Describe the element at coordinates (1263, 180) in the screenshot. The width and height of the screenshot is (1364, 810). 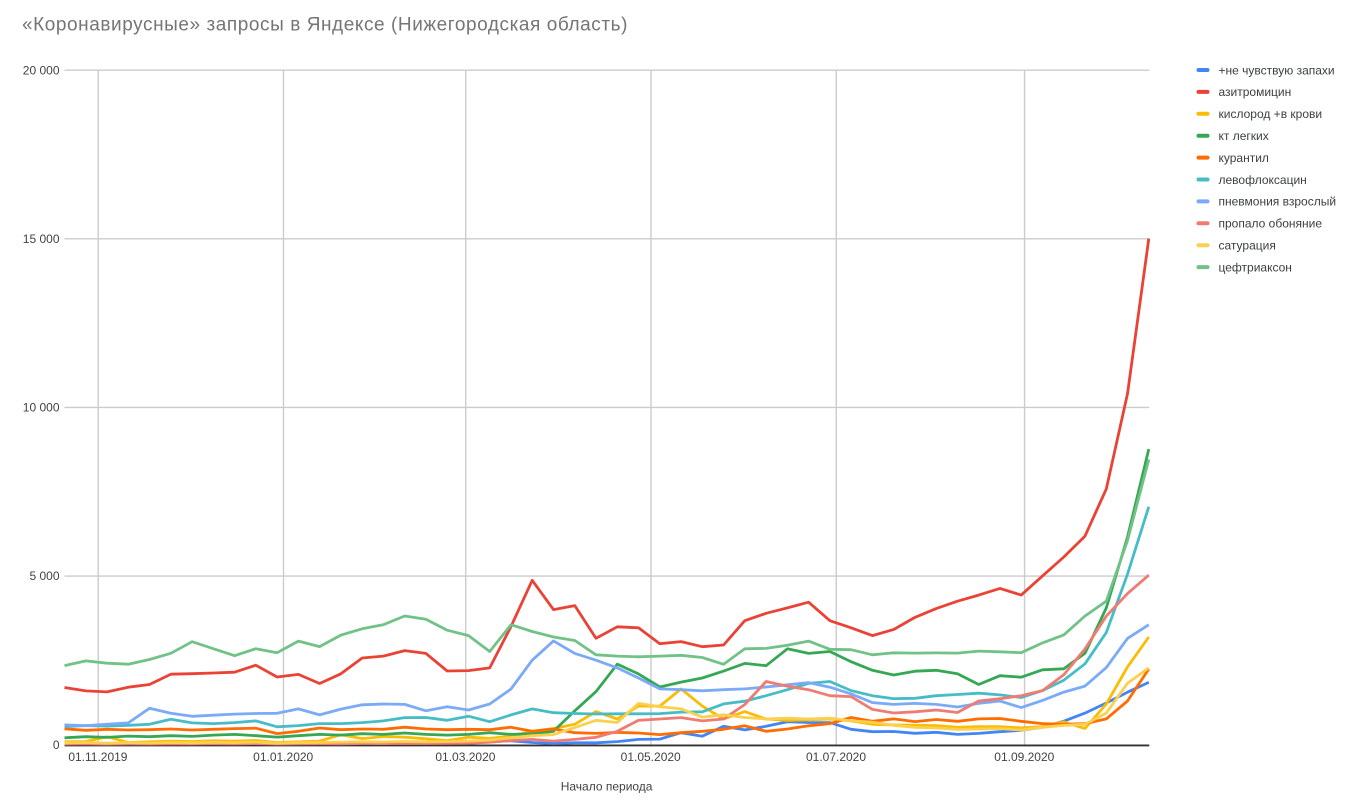
I see `svg-text: левофлоксацин` at that location.